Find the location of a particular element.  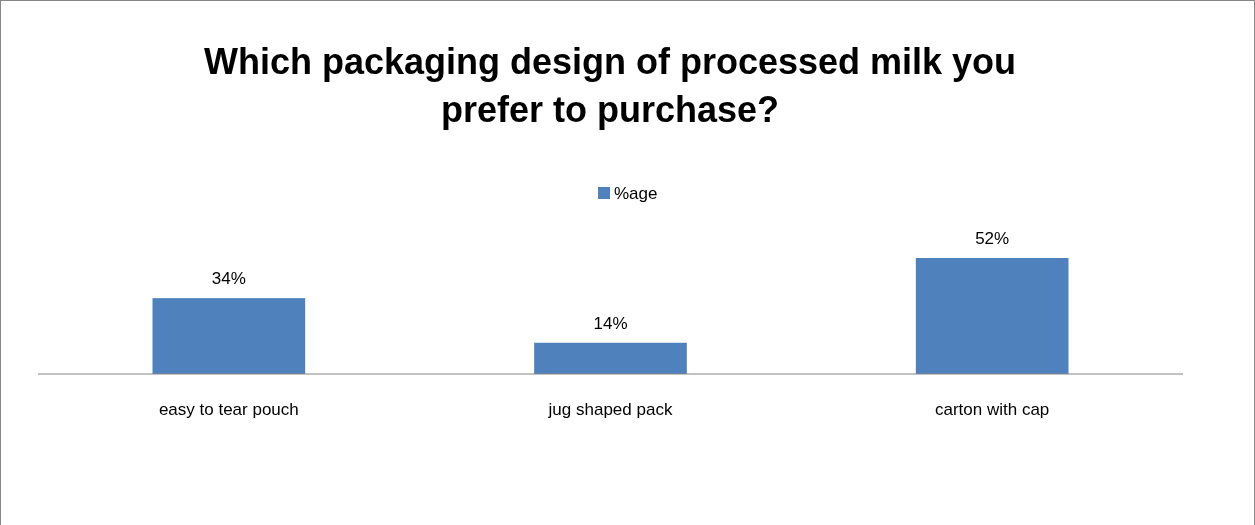

x-tick-label: carton with cap is located at coordinates (992, 409).